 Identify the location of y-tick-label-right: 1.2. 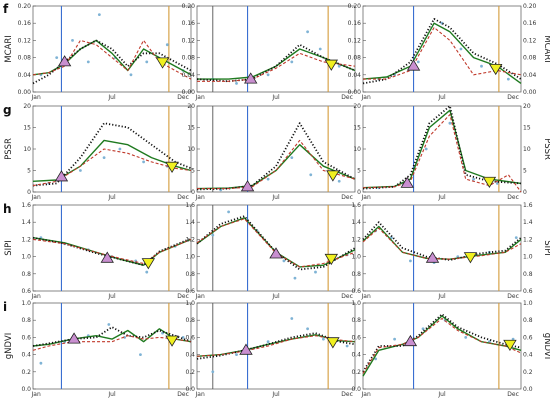
(528, 239).